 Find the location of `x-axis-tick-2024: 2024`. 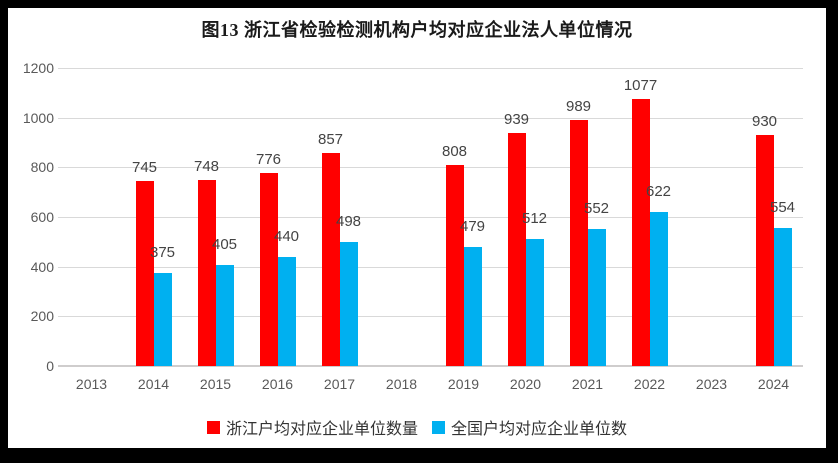

x-axis-tick-2024: 2024 is located at coordinates (773, 384).